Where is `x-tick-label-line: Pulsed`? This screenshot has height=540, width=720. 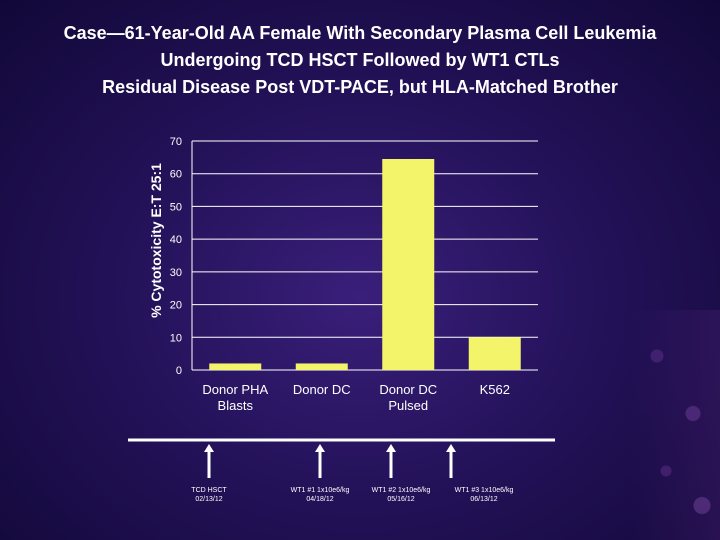 x-tick-label-line: Pulsed is located at coordinates (408, 405).